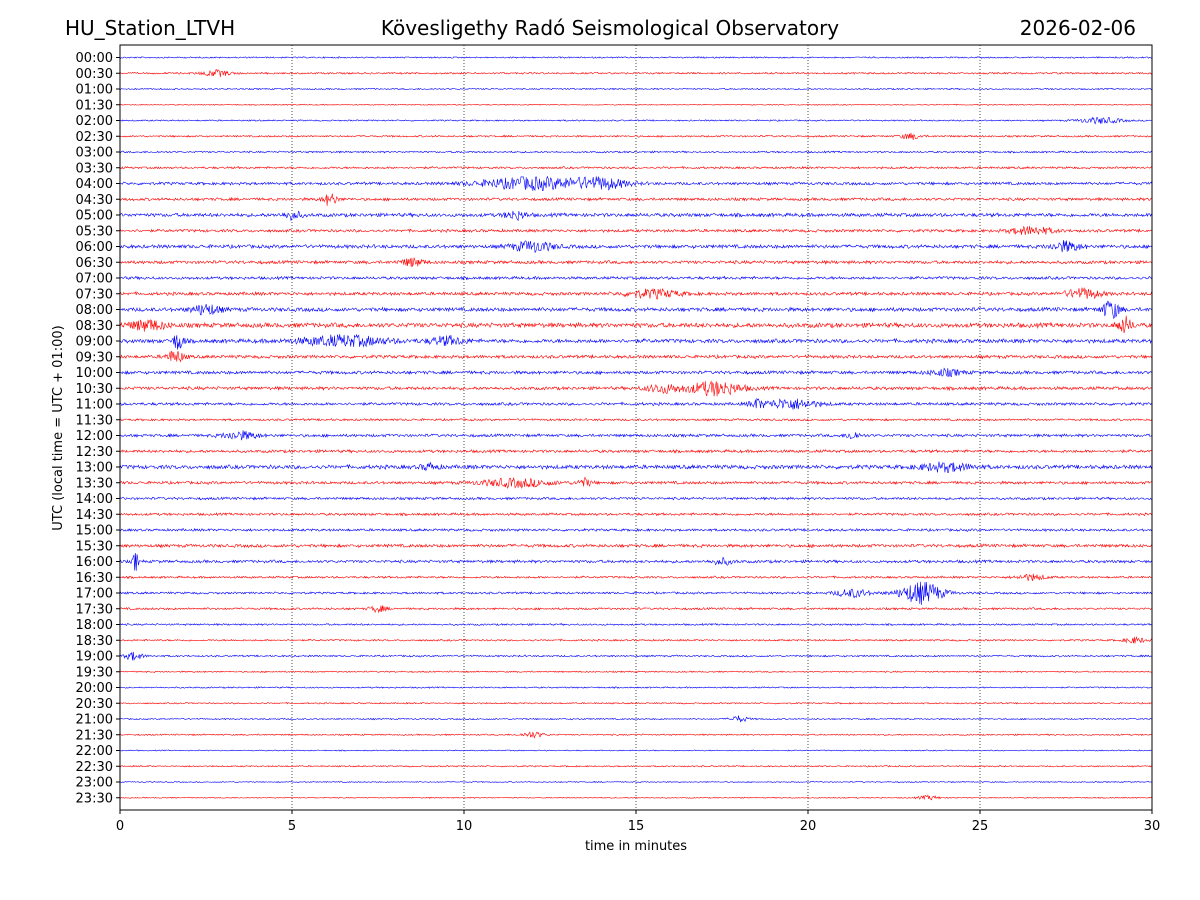 Image resolution: width=1200 pixels, height=900 pixels. What do you see at coordinates (808, 826) in the screenshot?
I see `x-tick-label: 20` at bounding box center [808, 826].